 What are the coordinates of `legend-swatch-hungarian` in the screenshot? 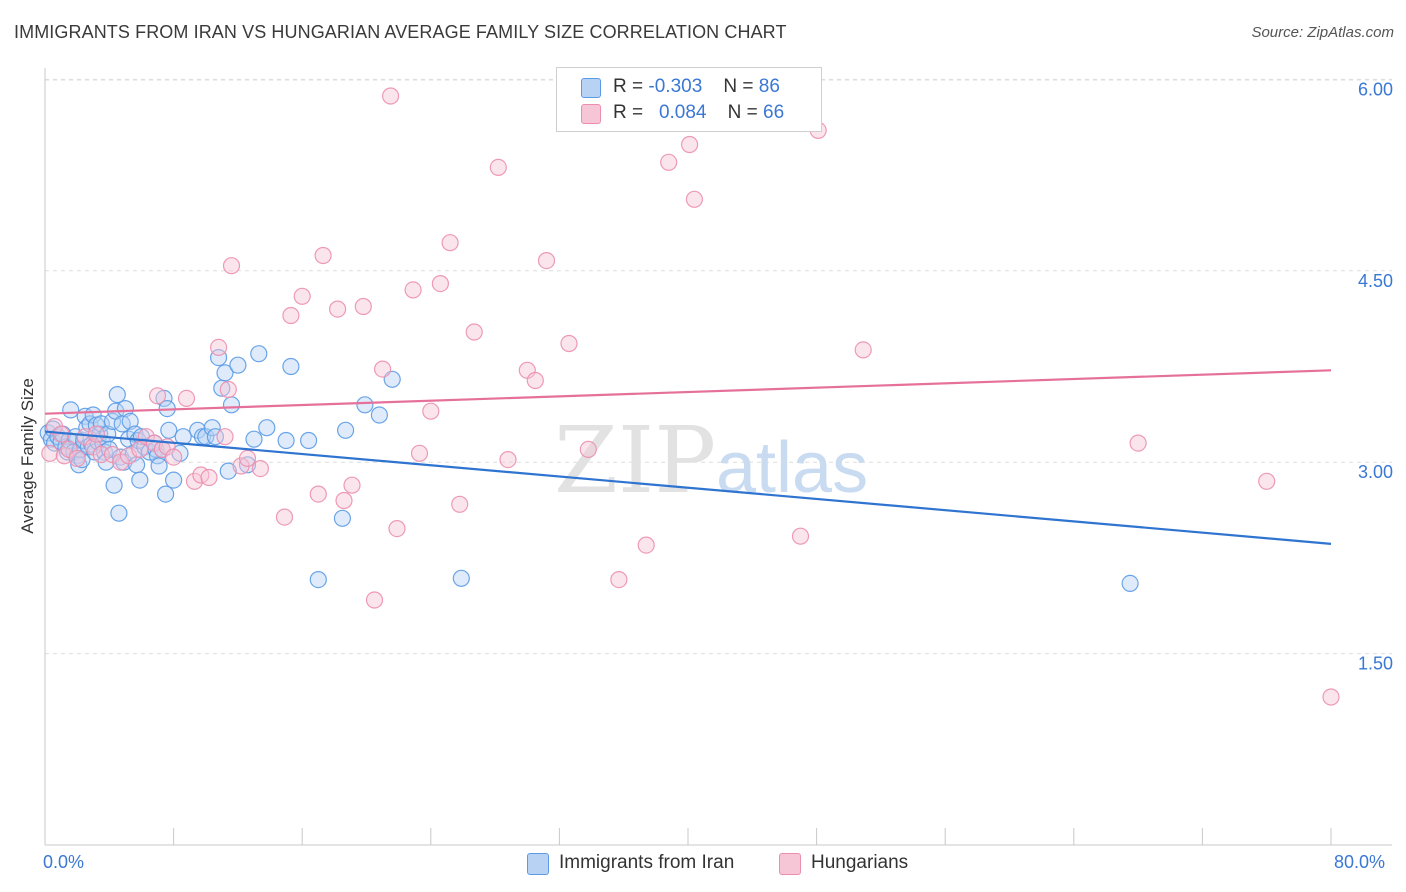 It's located at (591, 114).